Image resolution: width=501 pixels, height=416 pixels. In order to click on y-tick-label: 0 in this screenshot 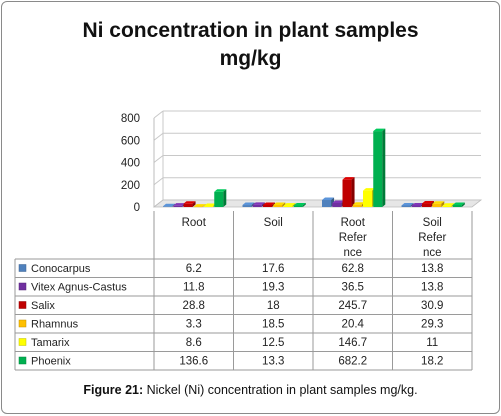, I will do `click(137, 208)`.